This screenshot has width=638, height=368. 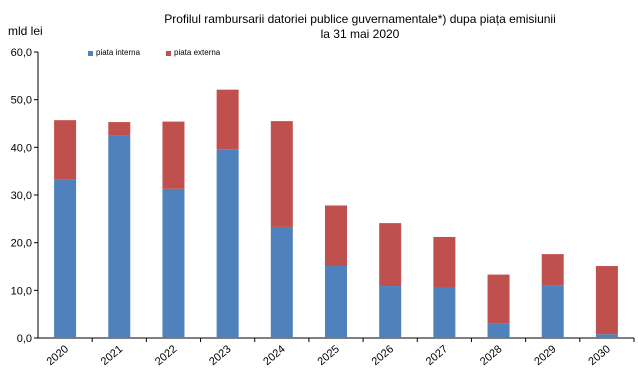 I want to click on legend-label-piata-externa: piata externa, so click(x=197, y=52).